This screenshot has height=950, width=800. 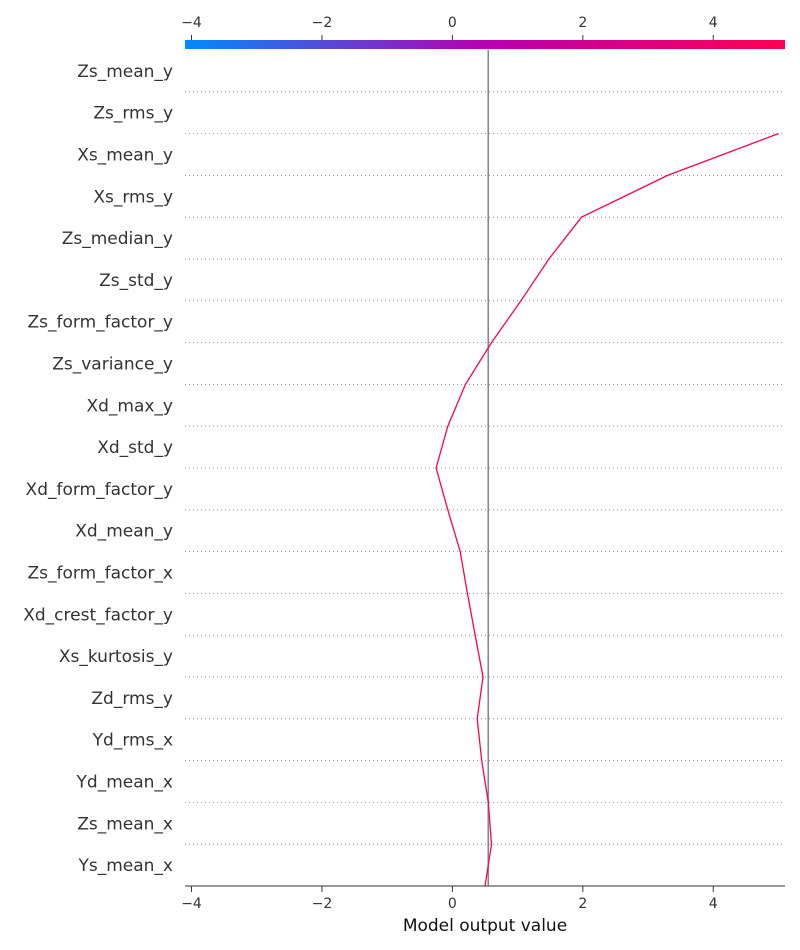 What do you see at coordinates (125, 866) in the screenshot?
I see `feature-label: Ys_mean_x` at bounding box center [125, 866].